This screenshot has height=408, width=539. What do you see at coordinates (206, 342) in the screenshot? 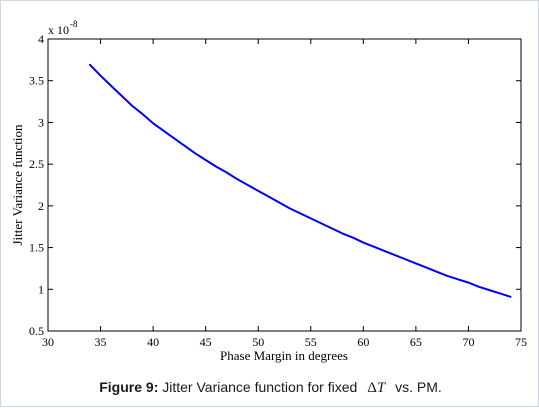
I see `x-tick-label: 45` at bounding box center [206, 342].